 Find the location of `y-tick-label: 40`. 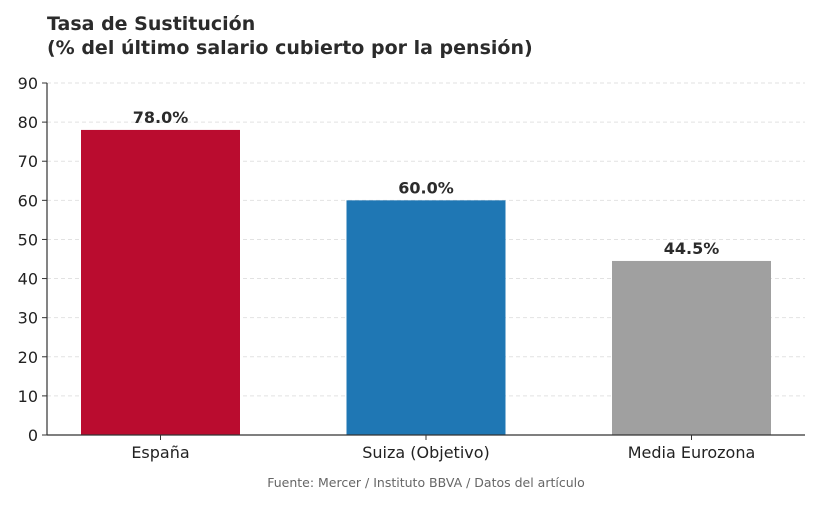

y-tick-label: 40 is located at coordinates (28, 279).